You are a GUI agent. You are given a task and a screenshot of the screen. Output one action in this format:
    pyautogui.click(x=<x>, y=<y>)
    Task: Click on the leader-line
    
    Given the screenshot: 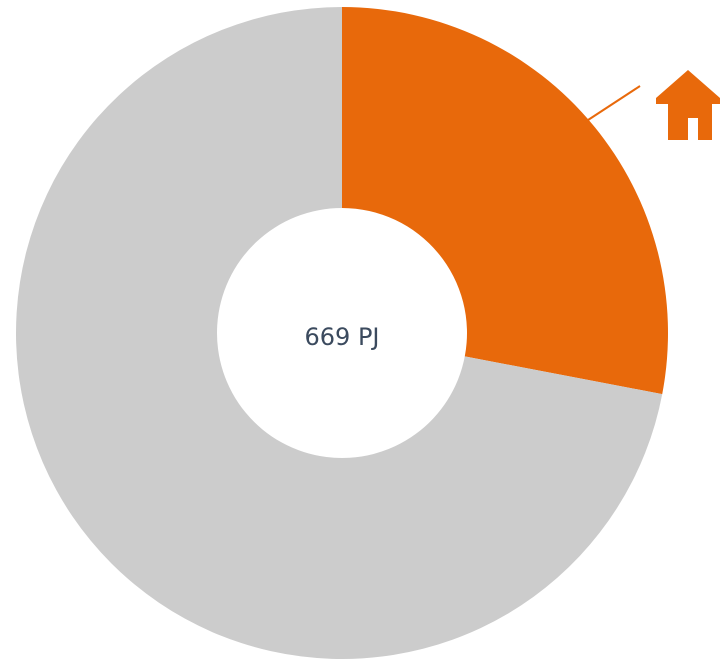 What is the action you would take?
    pyautogui.click(x=612, y=104)
    